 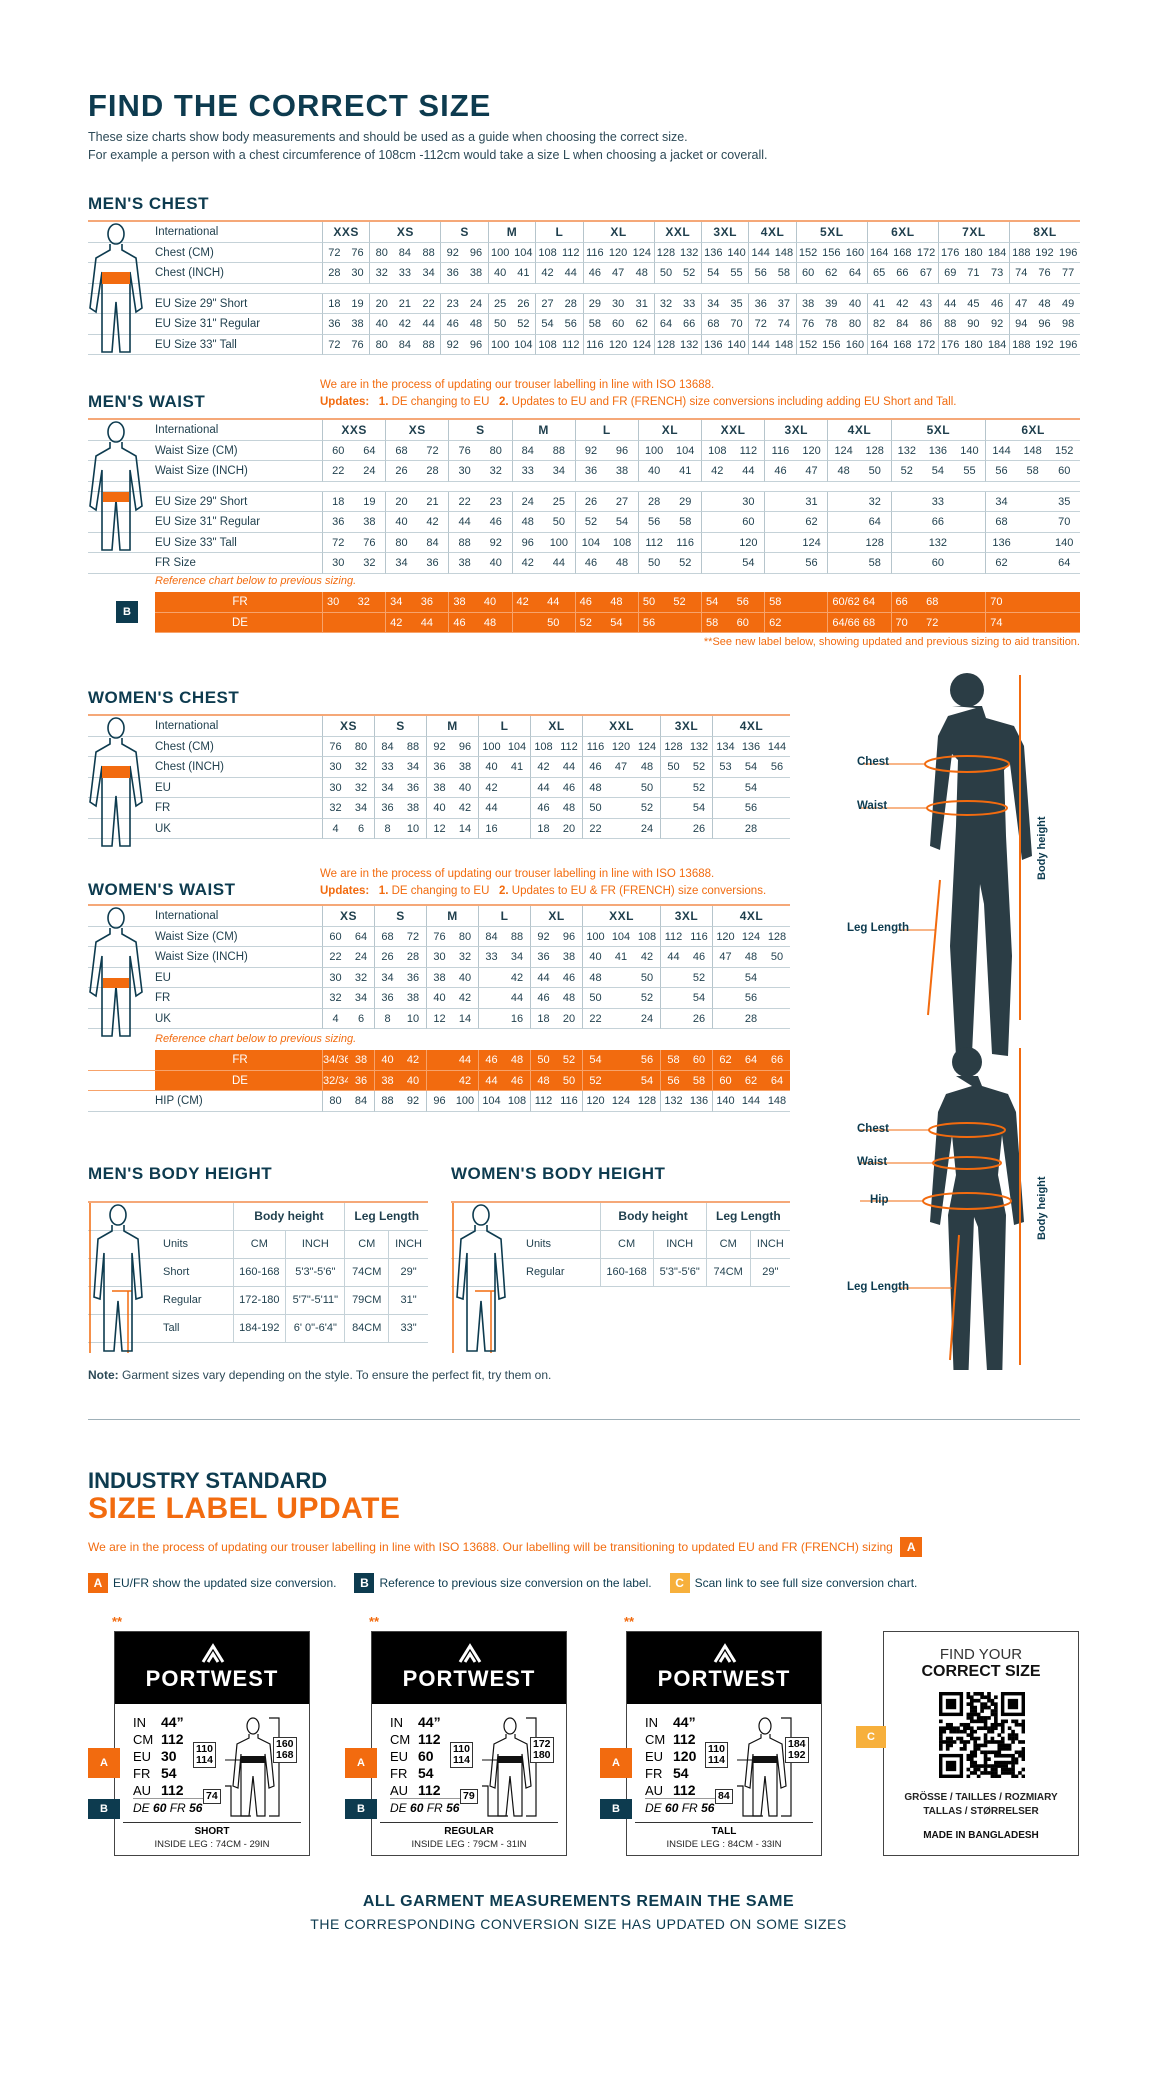 I want to click on value-cell: 184-192, so click(x=259, y=1328).